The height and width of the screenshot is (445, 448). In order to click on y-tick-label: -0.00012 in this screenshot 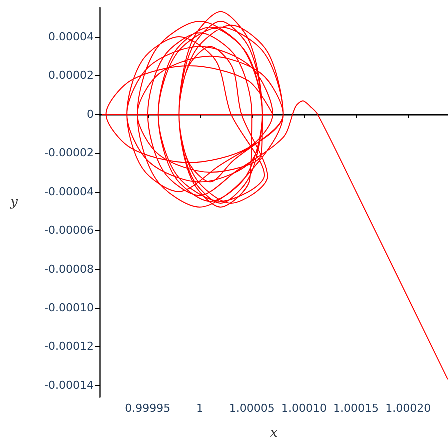, I will do `click(69, 347)`.